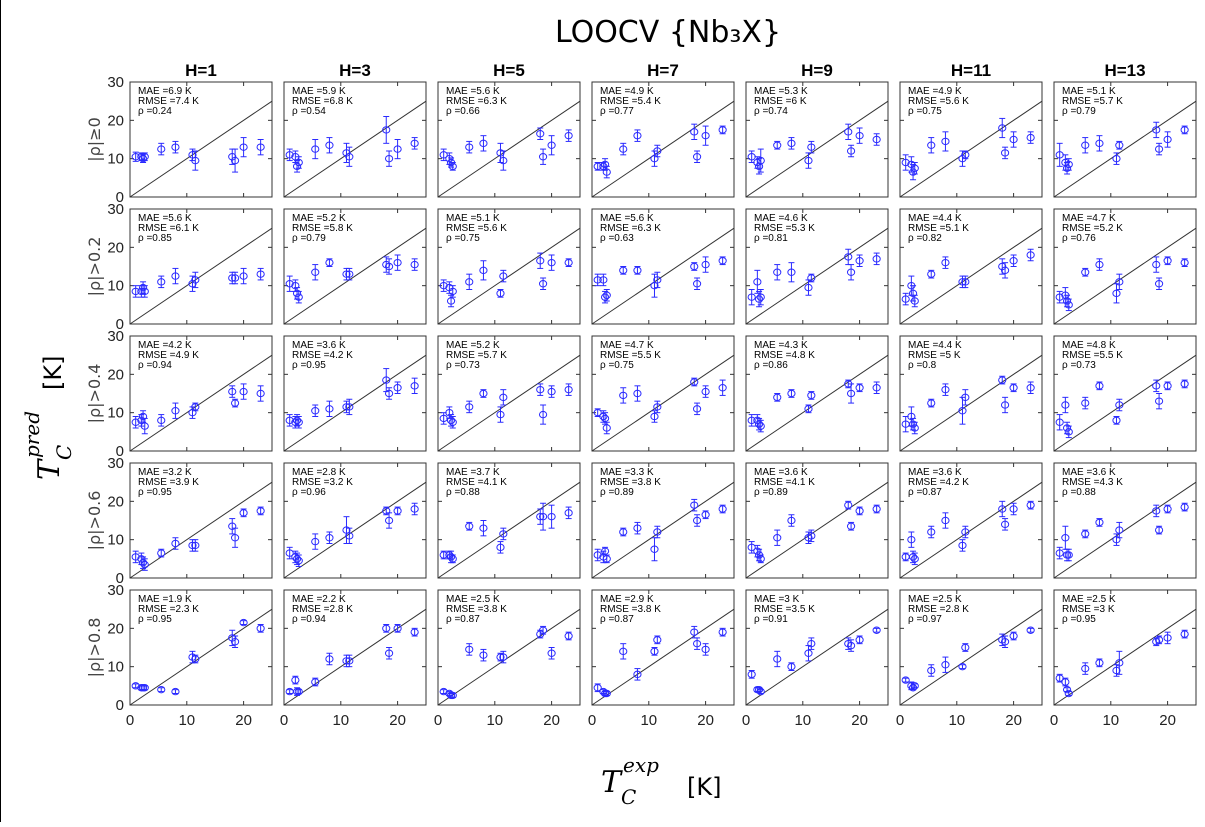 Image resolution: width=1205 pixels, height=827 pixels. Describe the element at coordinates (94, 139) in the screenshot. I see `row-label: |ρ|≥0` at that location.